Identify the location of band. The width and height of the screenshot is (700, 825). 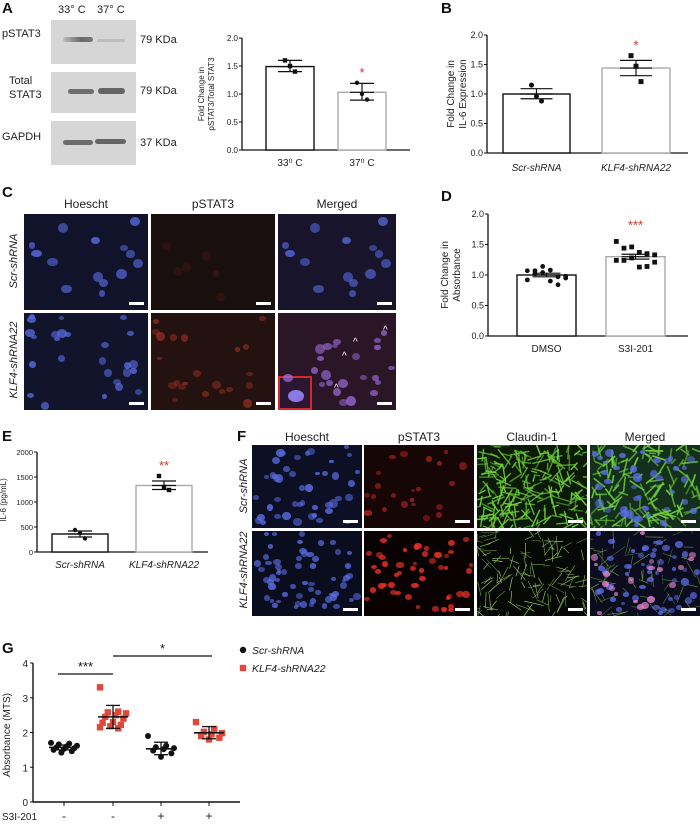
(111, 40).